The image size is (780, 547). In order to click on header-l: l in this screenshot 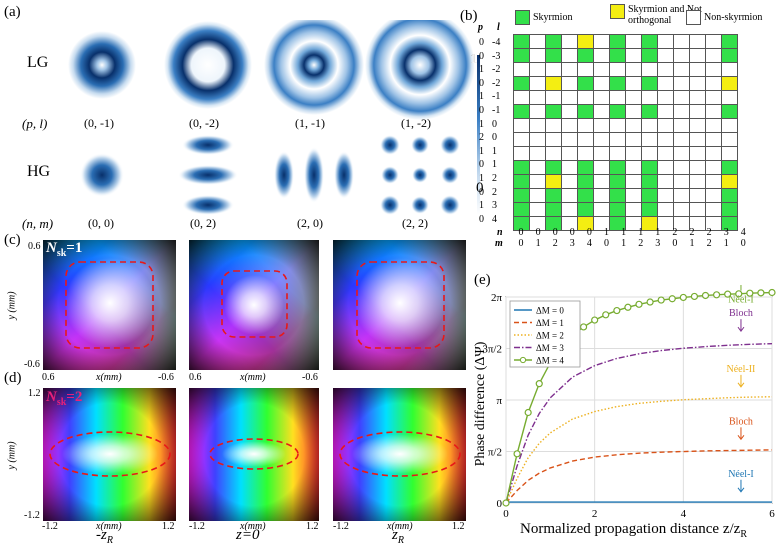, I will do `click(498, 27)`.